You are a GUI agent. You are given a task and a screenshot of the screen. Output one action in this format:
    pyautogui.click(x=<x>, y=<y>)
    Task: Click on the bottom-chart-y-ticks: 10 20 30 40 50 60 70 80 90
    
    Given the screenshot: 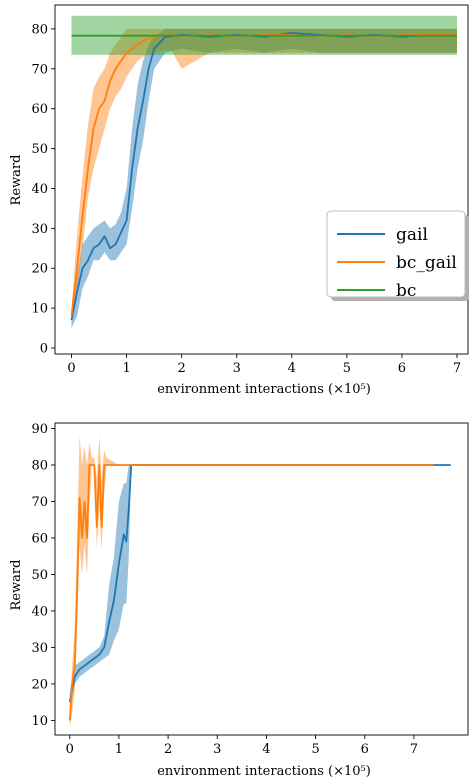 What is the action you would take?
    pyautogui.click(x=43, y=575)
    